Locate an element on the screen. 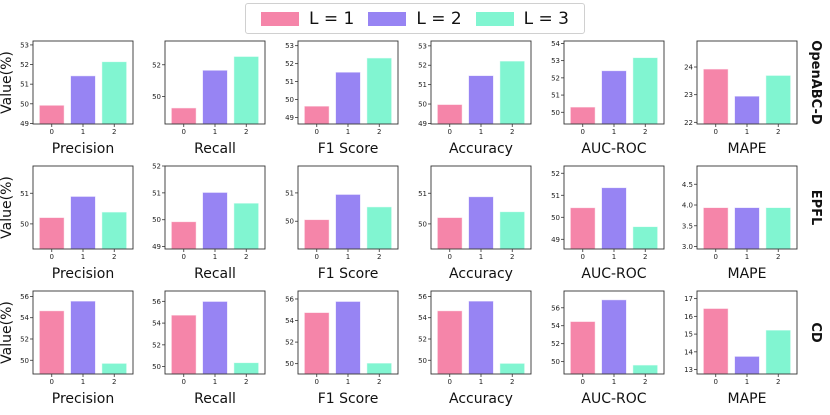  subplot-cd-mape: 13 14 15 16 17 0 1 2 MAPE is located at coordinates (741, 348).